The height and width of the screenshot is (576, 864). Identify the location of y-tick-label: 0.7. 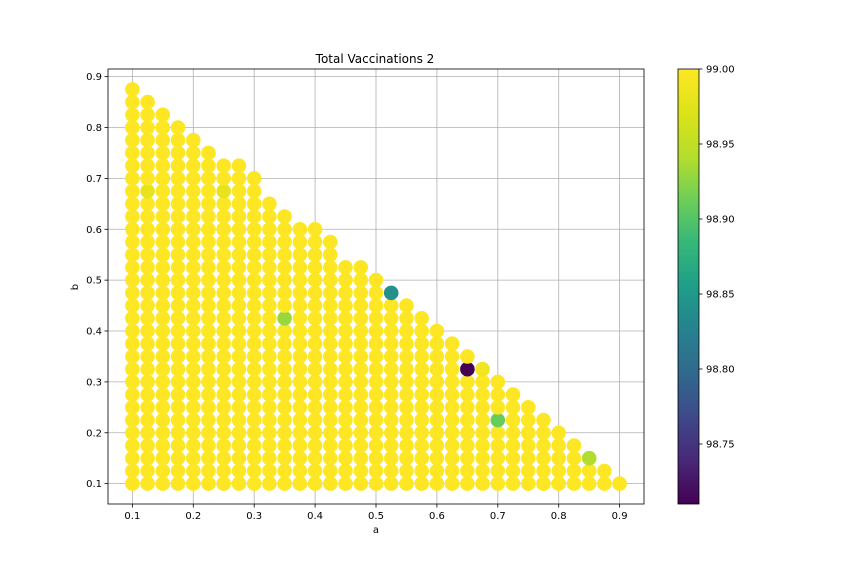
(94, 179).